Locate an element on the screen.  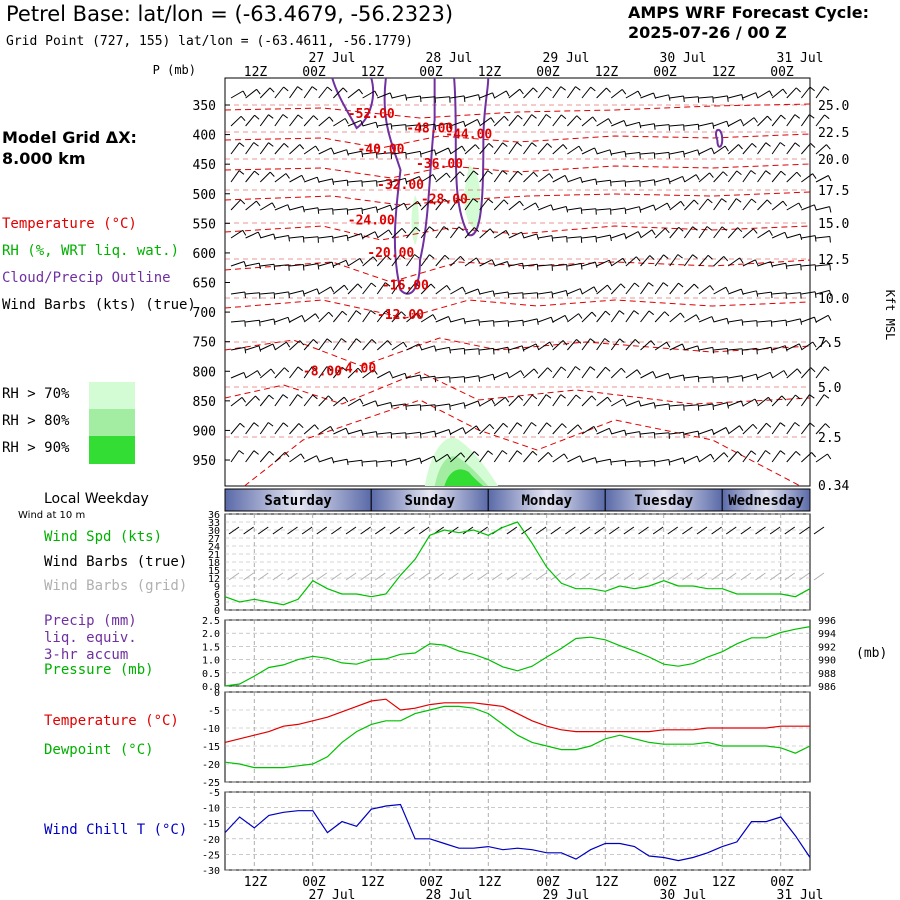
top-hour-label: 00Z is located at coordinates (665, 72).